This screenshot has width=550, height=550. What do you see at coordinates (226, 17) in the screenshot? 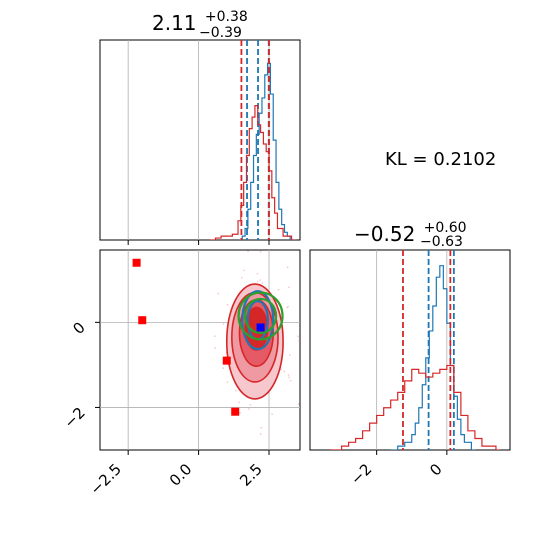
I see `panel-1-title-plus: +0.38` at bounding box center [226, 17].